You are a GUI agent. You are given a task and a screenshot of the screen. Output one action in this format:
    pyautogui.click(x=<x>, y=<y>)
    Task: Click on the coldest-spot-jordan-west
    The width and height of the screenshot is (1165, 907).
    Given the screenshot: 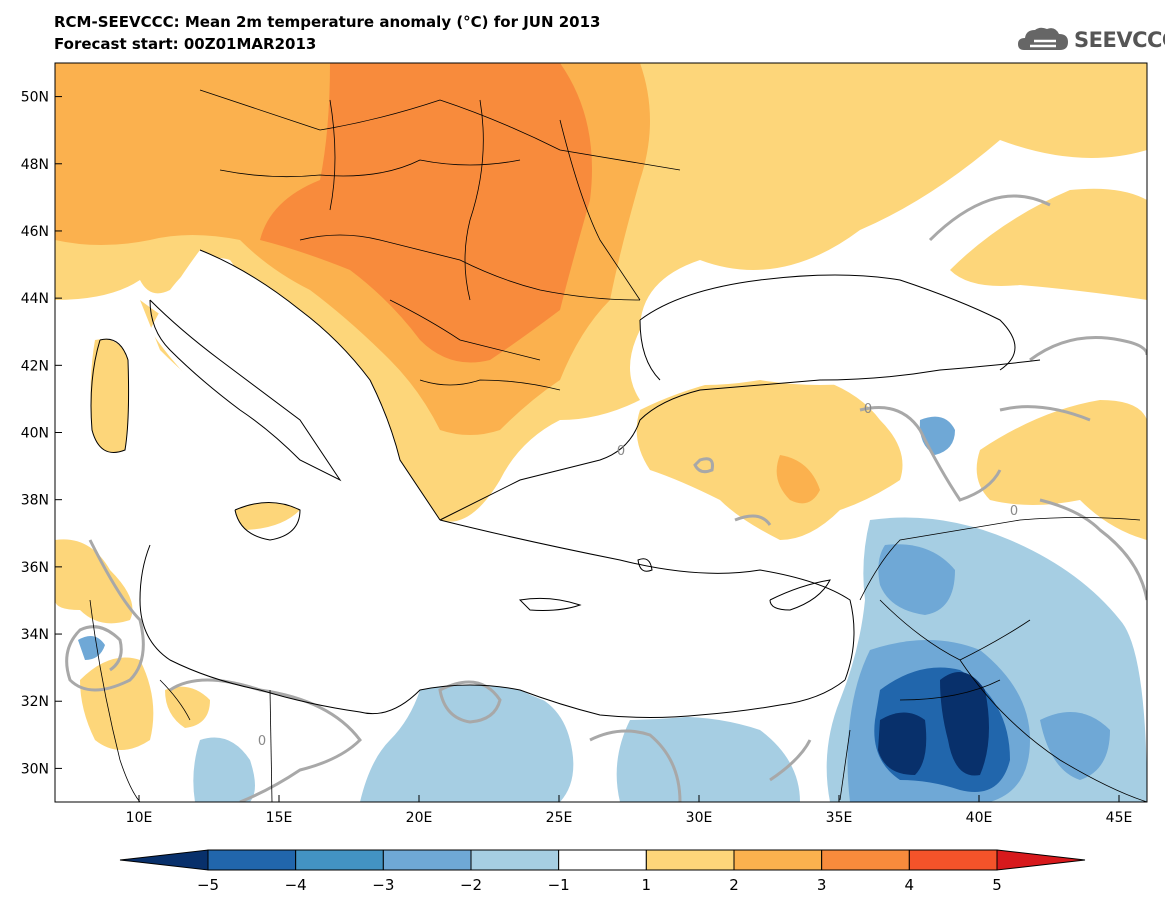 What is the action you would take?
    pyautogui.click(x=902, y=743)
    